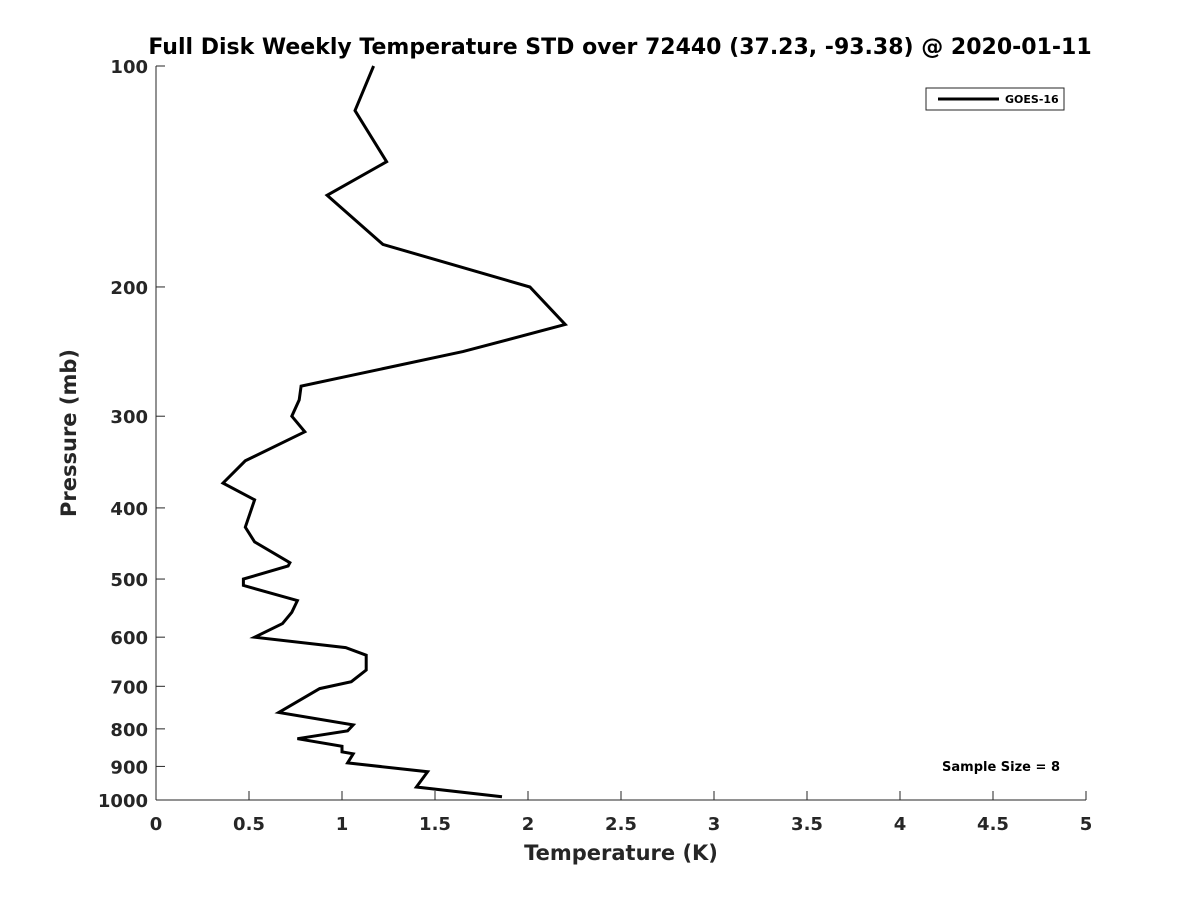 This screenshot has width=1200, height=900. I want to click on y-tick-label: 400, so click(129, 509).